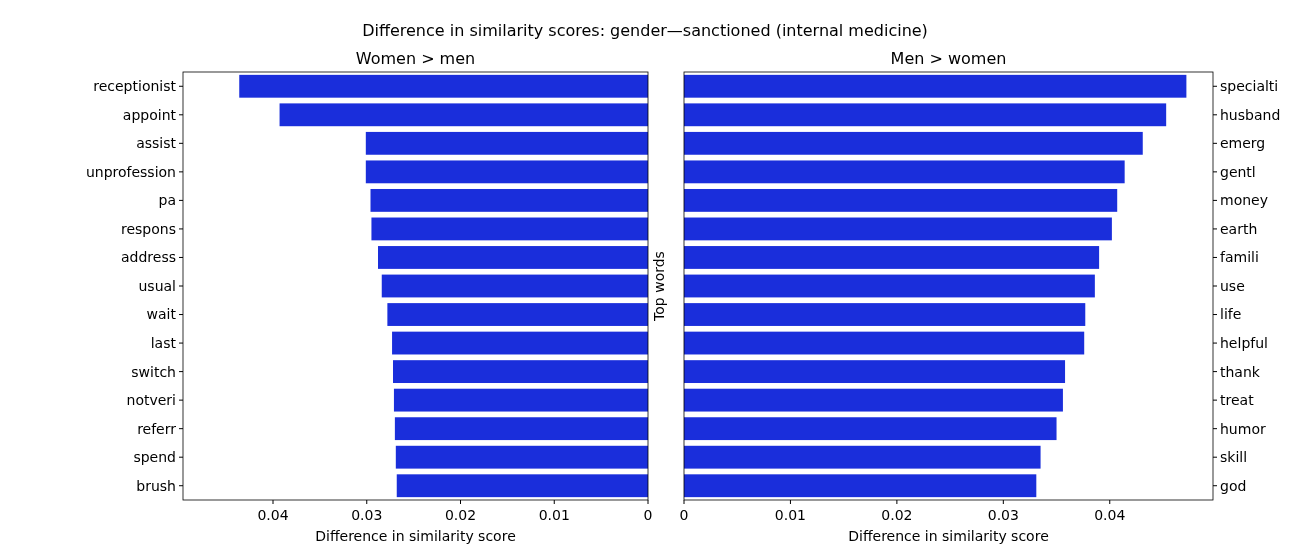 The width and height of the screenshot is (1290, 545). I want to click on y-tick-label: humor, so click(1243, 428).